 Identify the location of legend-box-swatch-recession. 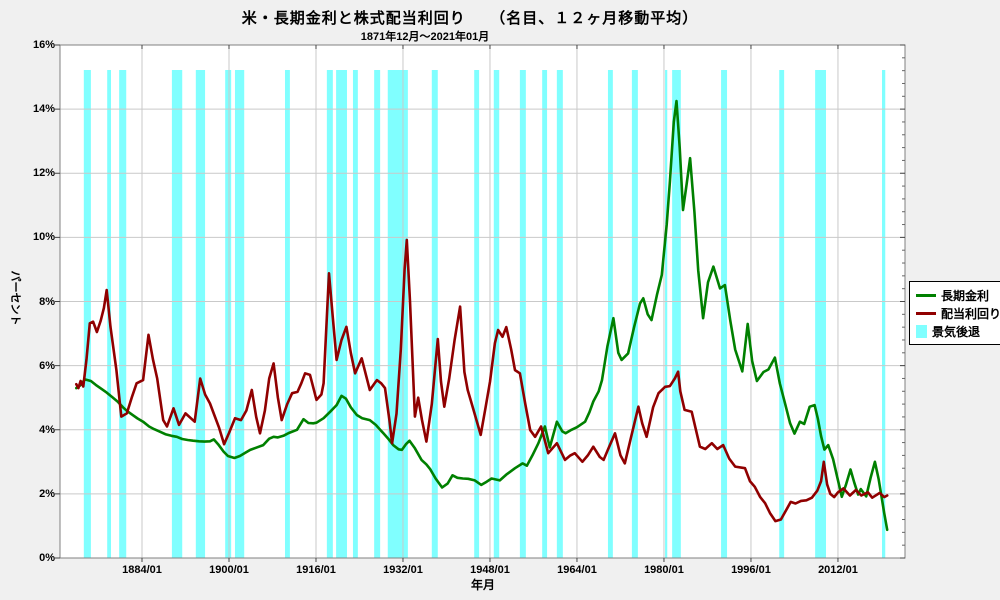
(921, 331).